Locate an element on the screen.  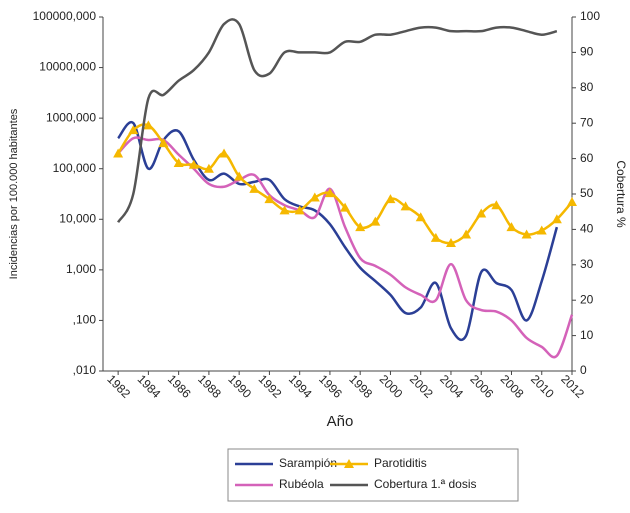
y2-tick-label: 50 is located at coordinates (587, 193).